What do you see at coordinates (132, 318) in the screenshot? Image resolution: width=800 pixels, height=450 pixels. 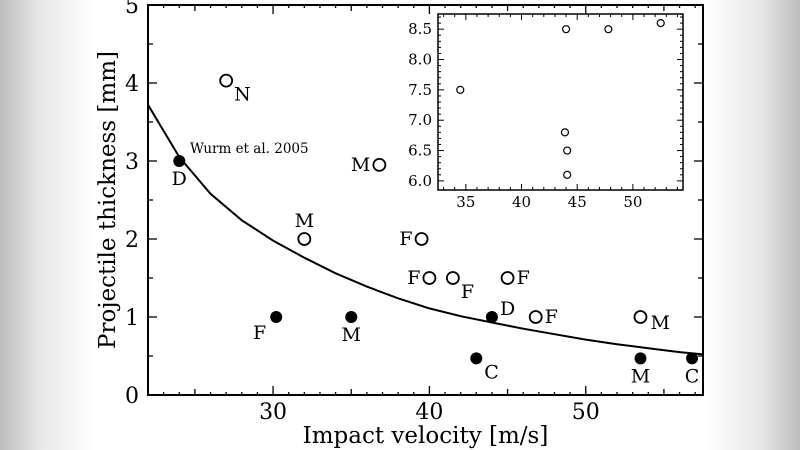 I see `y-tick-label: 1` at bounding box center [132, 318].